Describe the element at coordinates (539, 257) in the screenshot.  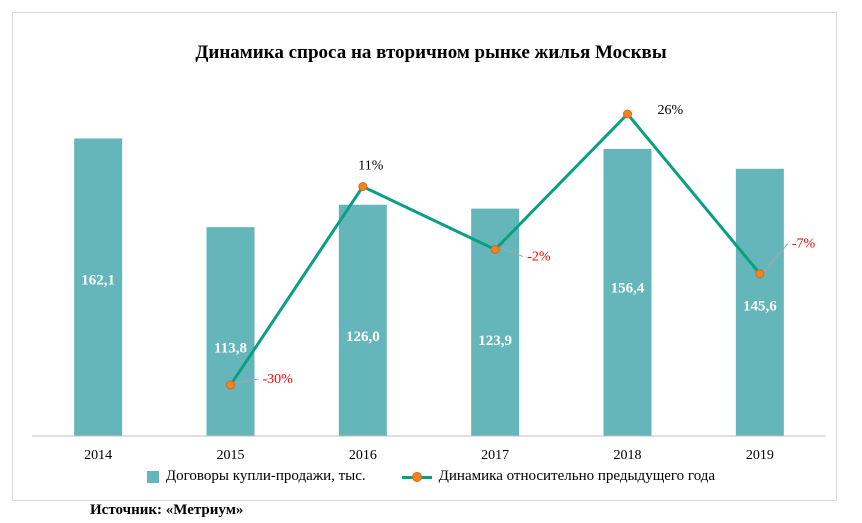
I see `line-label-2017: -2%` at that location.